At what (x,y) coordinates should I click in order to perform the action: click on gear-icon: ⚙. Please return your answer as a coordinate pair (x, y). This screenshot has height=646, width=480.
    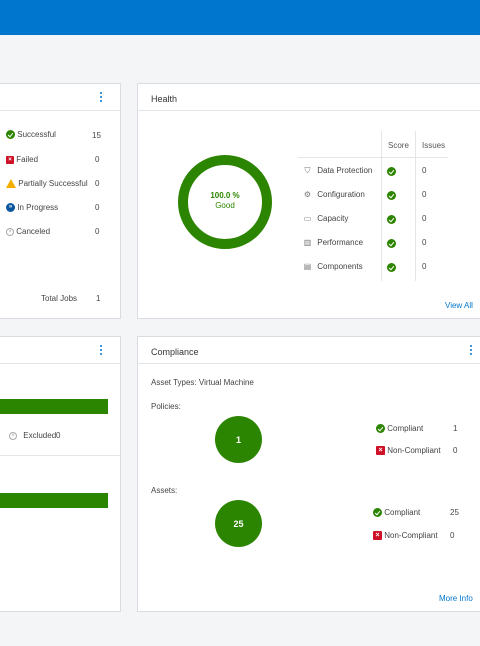
    Looking at the image, I should click on (307, 195).